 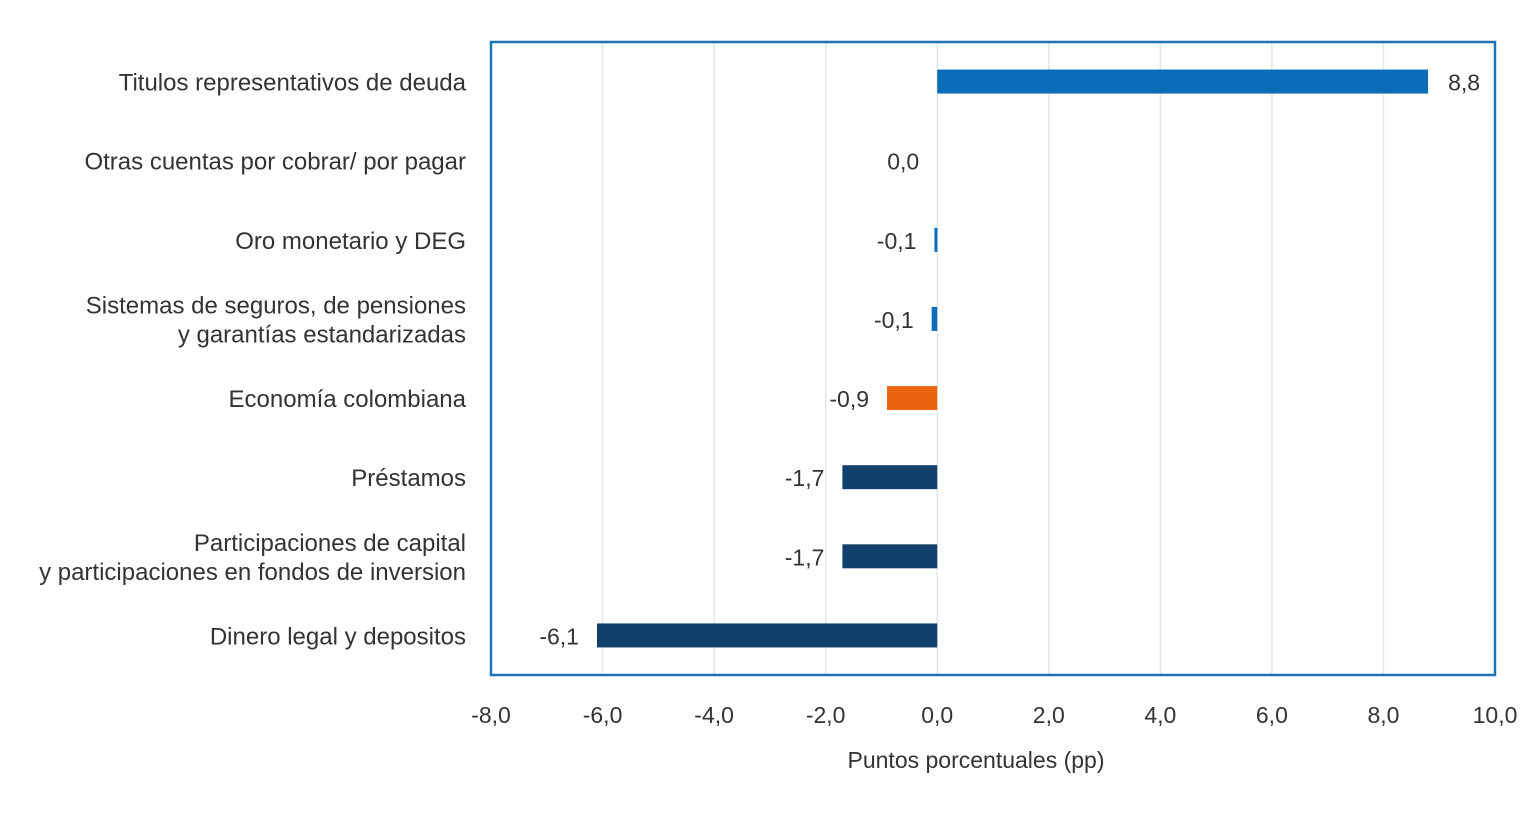 I want to click on category-label: Participaciones de capital, so click(x=330, y=543).